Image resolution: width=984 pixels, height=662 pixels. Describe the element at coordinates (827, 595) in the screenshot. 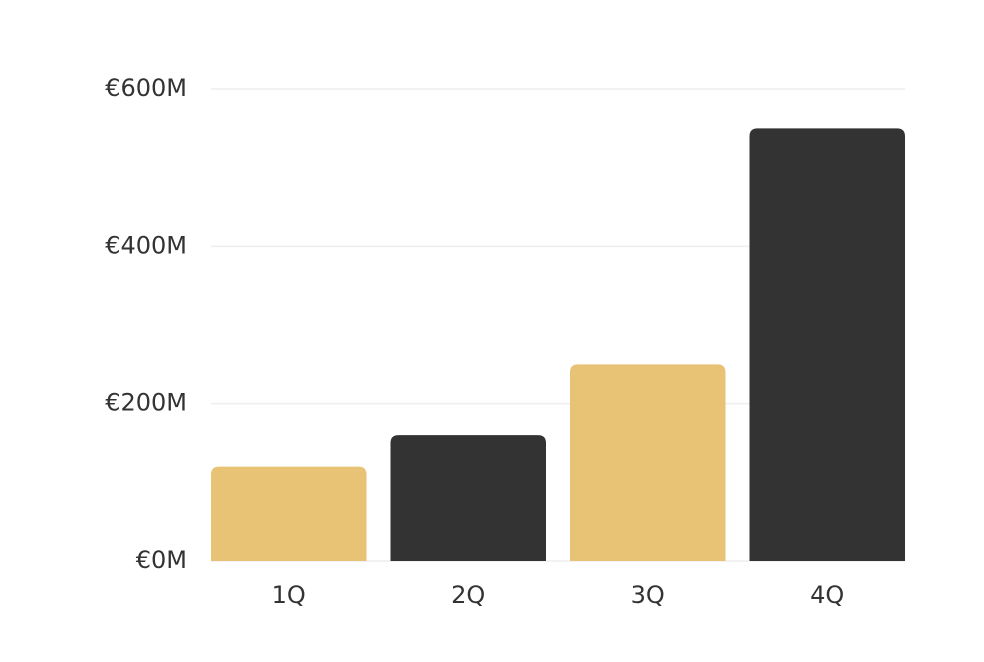

I see `x-tick-label: 4Q` at that location.